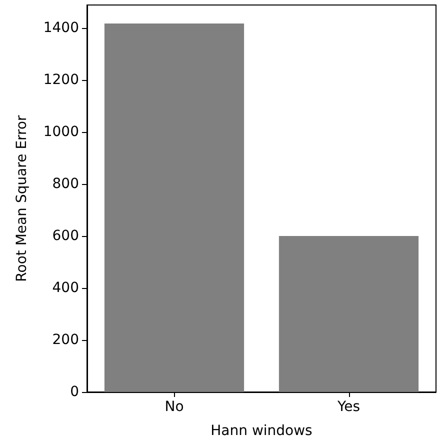  What do you see at coordinates (61, 132) in the screenshot?
I see `y-tick-label: 1000` at bounding box center [61, 132].